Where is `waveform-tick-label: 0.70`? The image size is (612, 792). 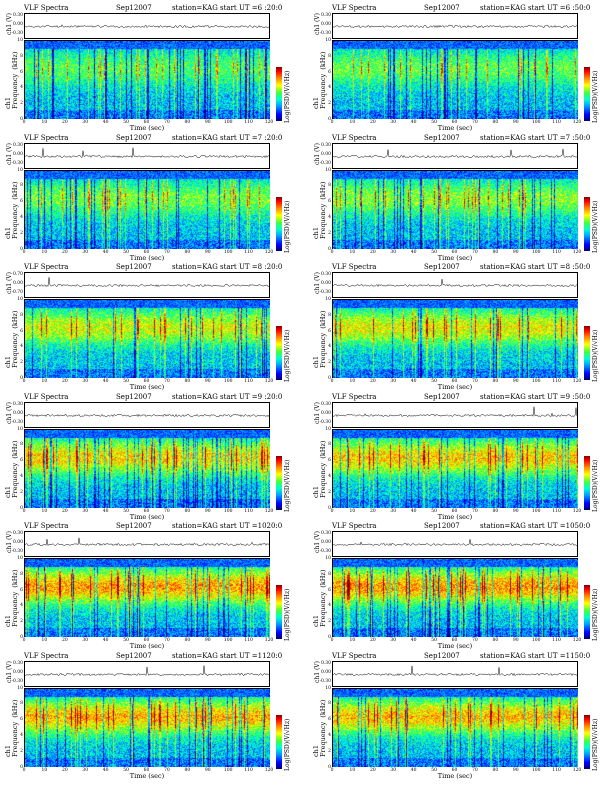 waveform-tick-label: 0.70 is located at coordinates (17, 274).